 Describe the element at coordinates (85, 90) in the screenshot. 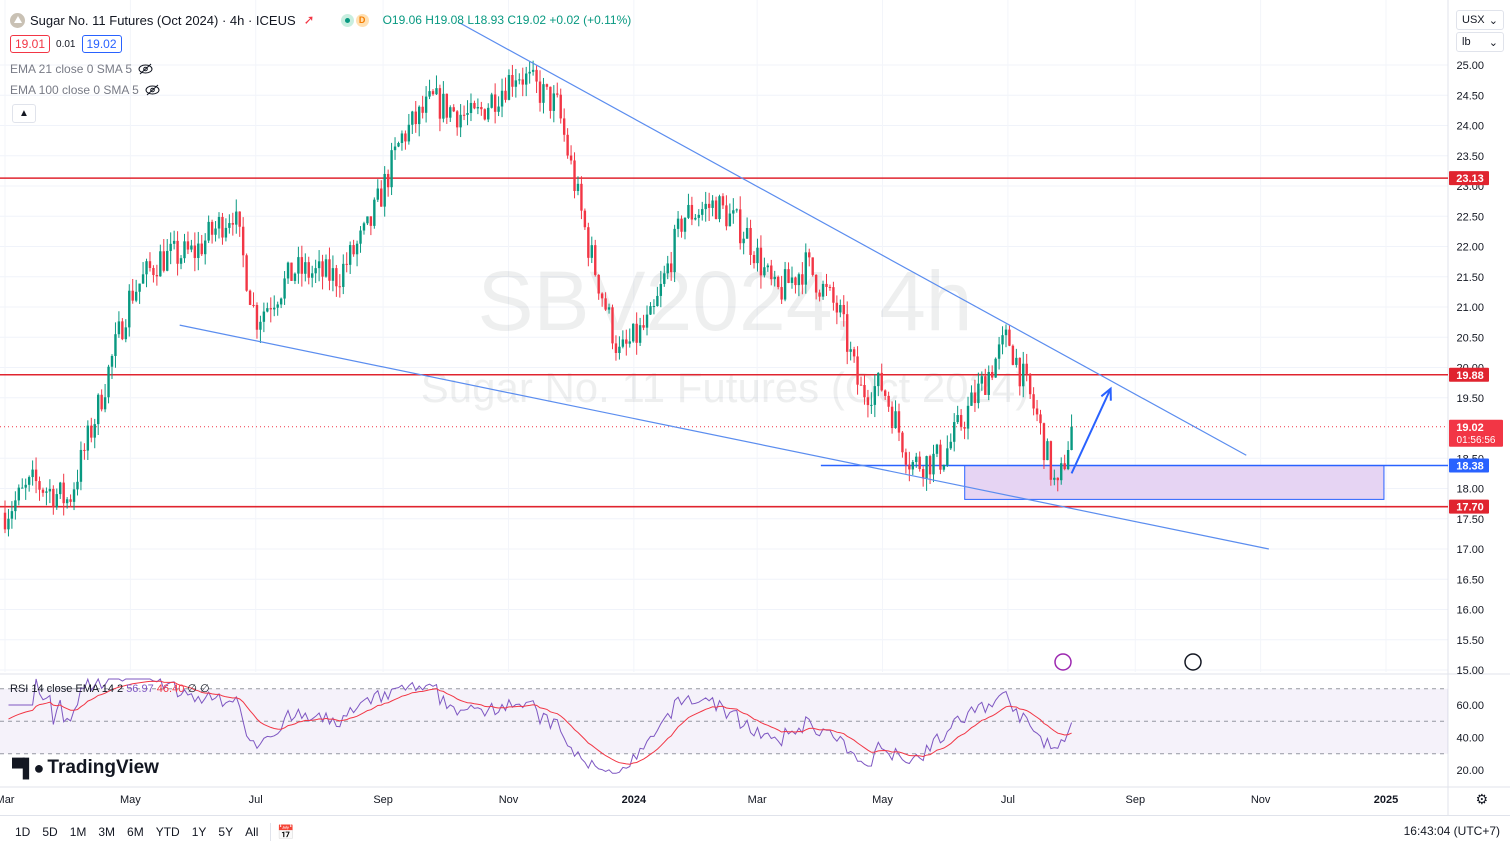

I see `indicator-ema-100: EMA 100 close 0 SMA 5` at that location.